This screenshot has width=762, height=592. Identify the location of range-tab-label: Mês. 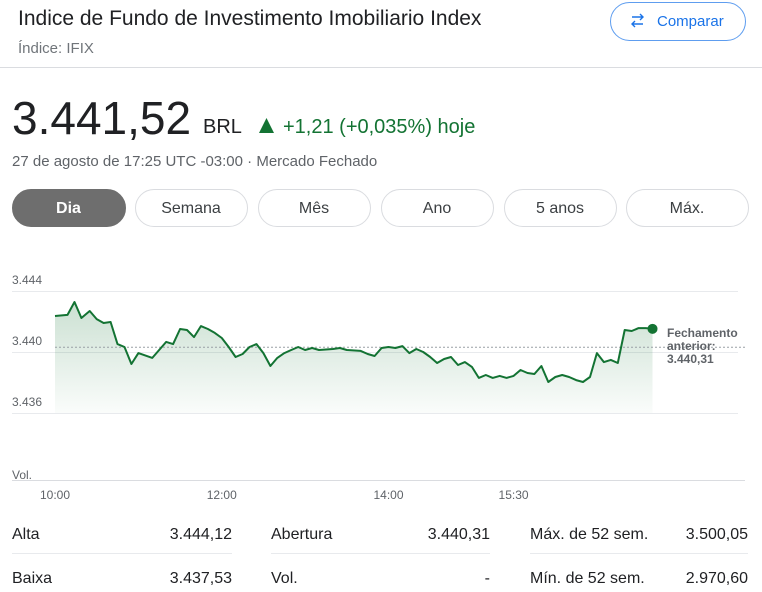
(314, 208).